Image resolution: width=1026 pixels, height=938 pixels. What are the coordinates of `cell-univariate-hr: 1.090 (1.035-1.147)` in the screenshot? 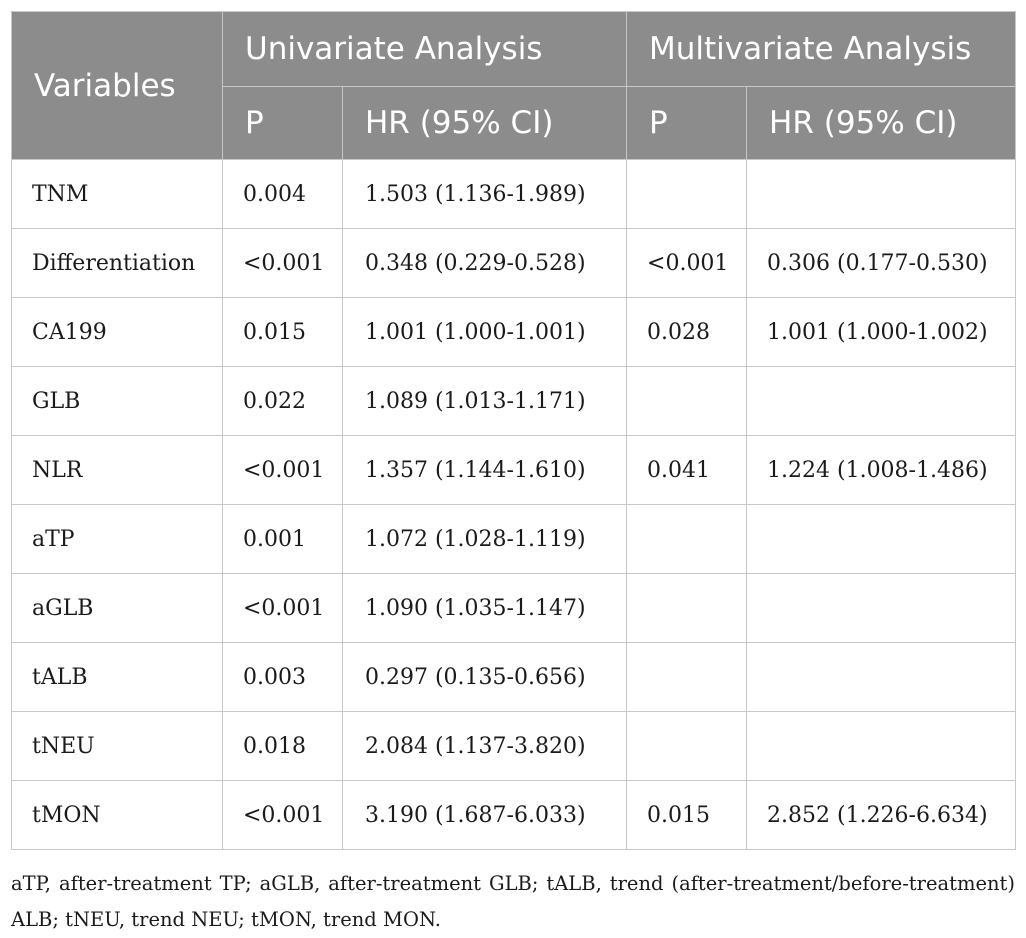 It's located at (484, 608).